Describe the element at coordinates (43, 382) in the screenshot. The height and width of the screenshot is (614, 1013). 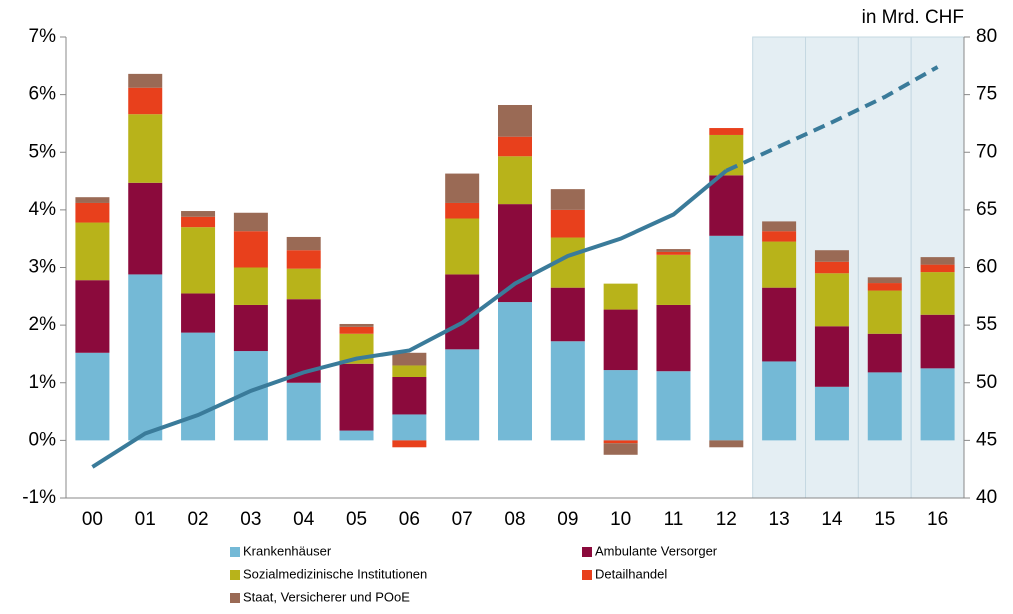
I see `y-tick-label: 1%` at that location.